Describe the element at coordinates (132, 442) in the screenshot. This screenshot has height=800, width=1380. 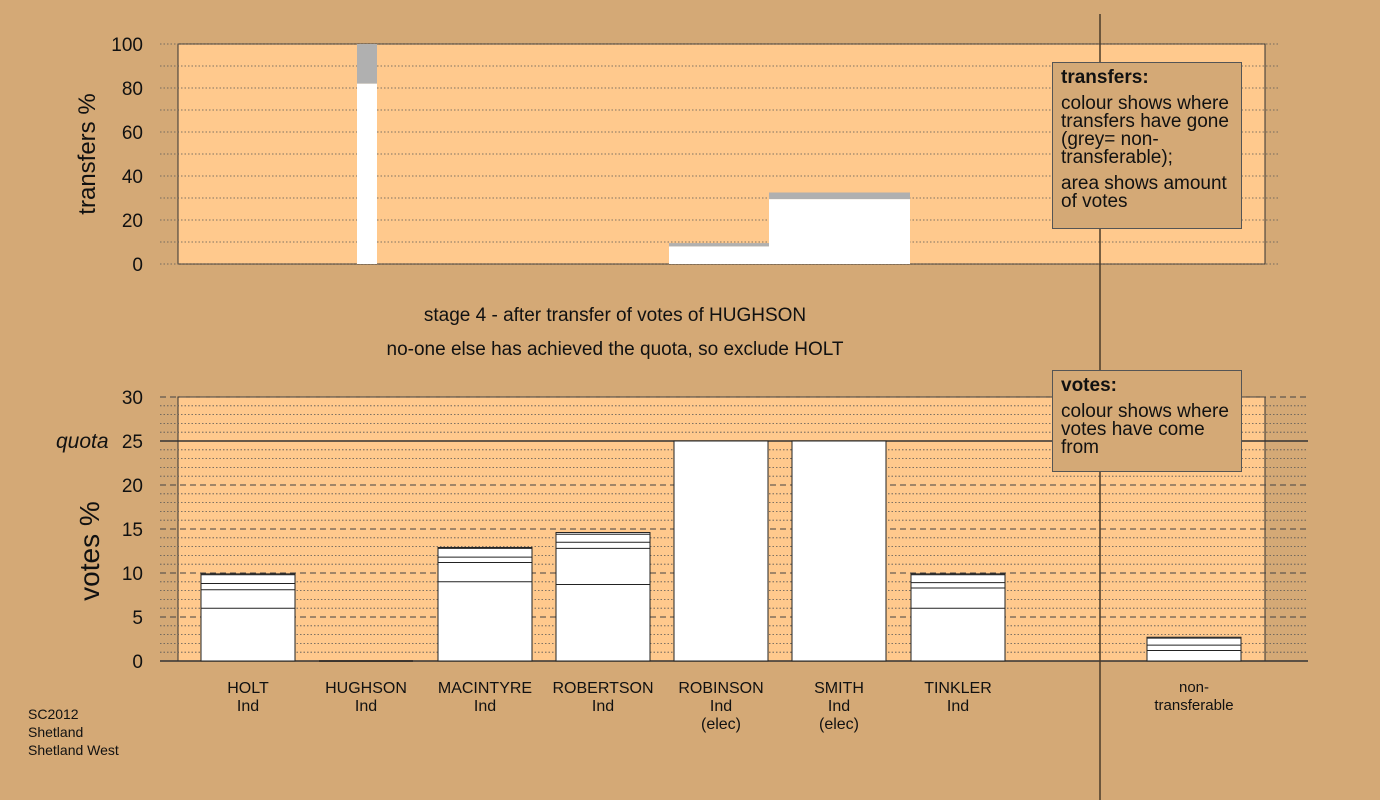
I see `votes-tick-label: 25` at that location.